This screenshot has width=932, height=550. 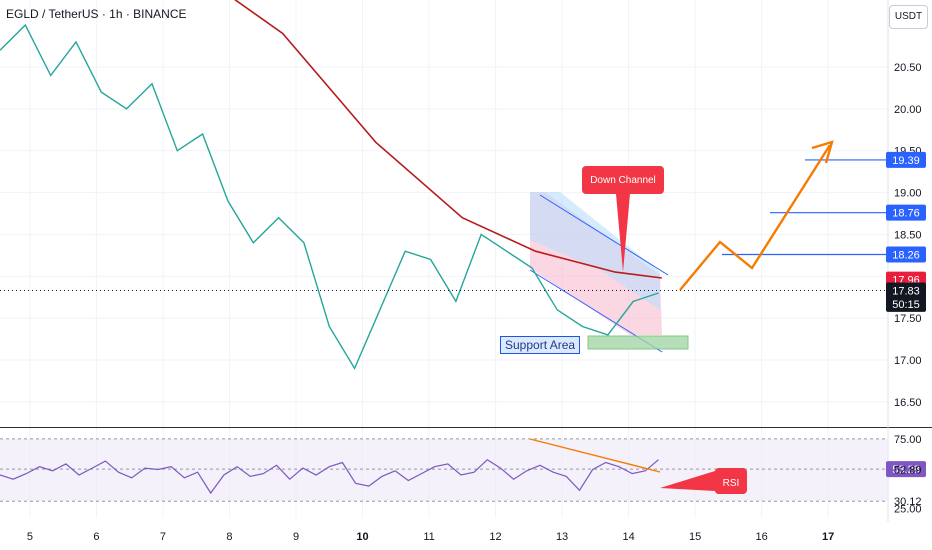 What do you see at coordinates (540, 345) in the screenshot?
I see `support-area-label: Support Area` at bounding box center [540, 345].